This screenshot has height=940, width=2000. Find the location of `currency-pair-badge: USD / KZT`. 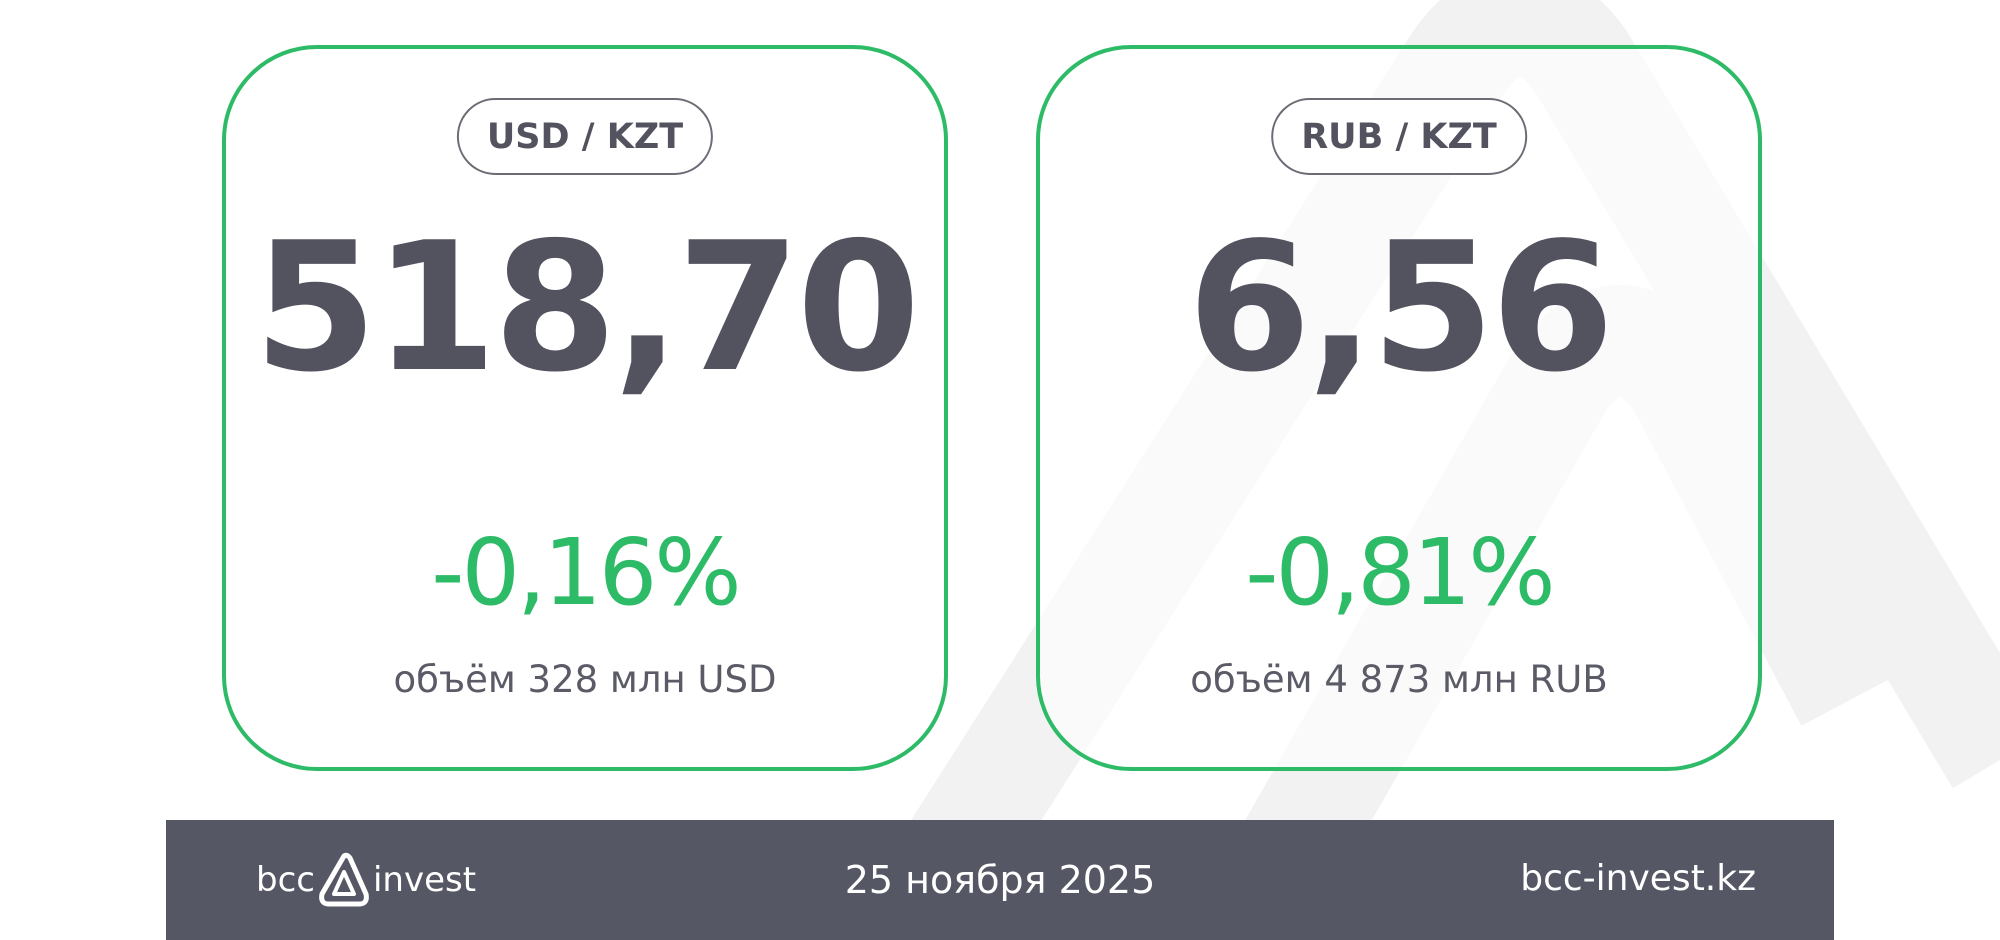

currency-pair-badge: USD / KZT is located at coordinates (585, 136).